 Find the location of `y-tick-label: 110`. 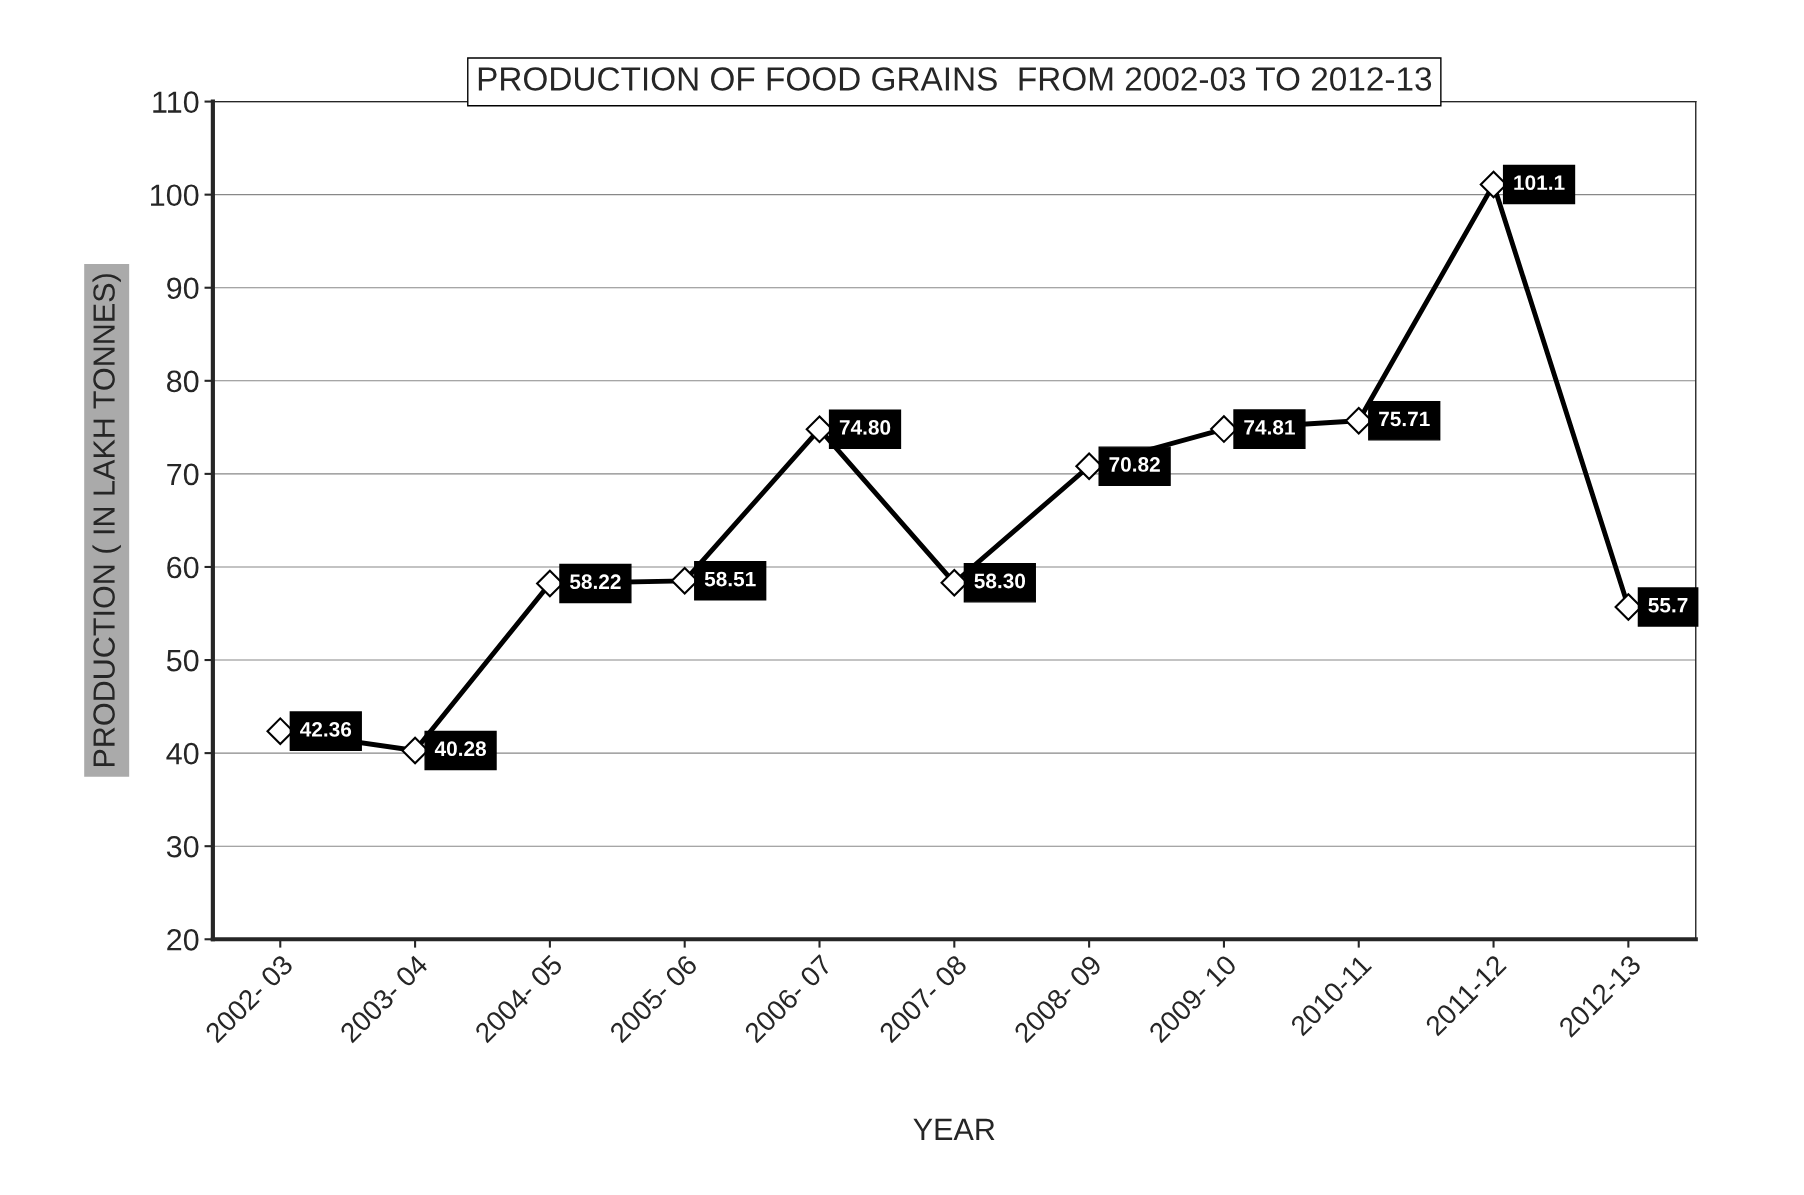

y-tick-label: 110 is located at coordinates (176, 102).